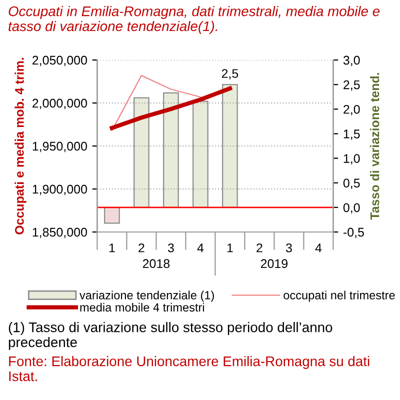 The width and height of the screenshot is (400, 400). What do you see at coordinates (339, 296) in the screenshot?
I see `legend-label: occupati nel trimestre` at bounding box center [339, 296].